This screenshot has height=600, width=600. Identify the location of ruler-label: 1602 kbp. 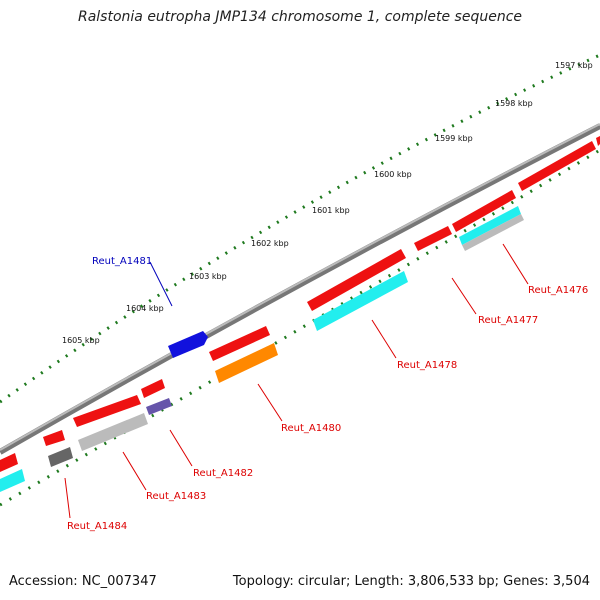
(270, 243).